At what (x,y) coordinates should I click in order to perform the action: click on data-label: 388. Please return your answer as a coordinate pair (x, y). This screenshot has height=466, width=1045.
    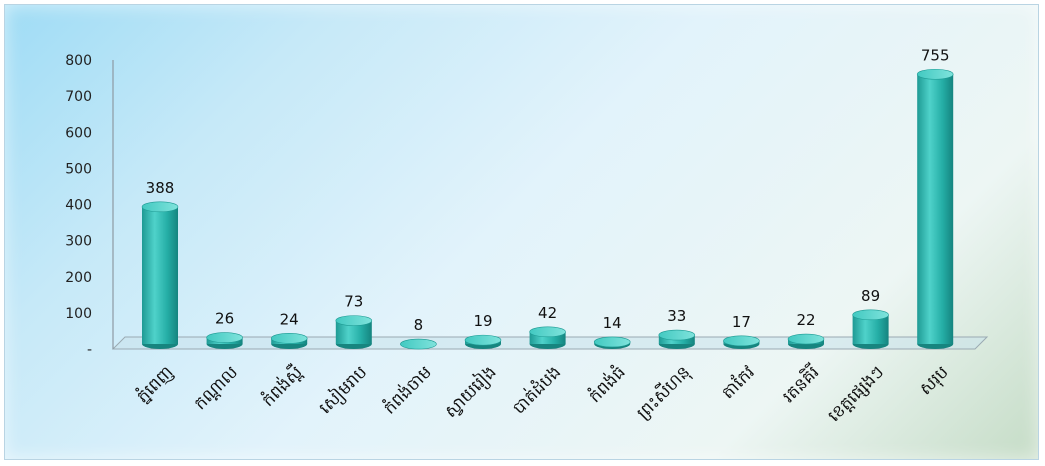
    Looking at the image, I should click on (160, 188).